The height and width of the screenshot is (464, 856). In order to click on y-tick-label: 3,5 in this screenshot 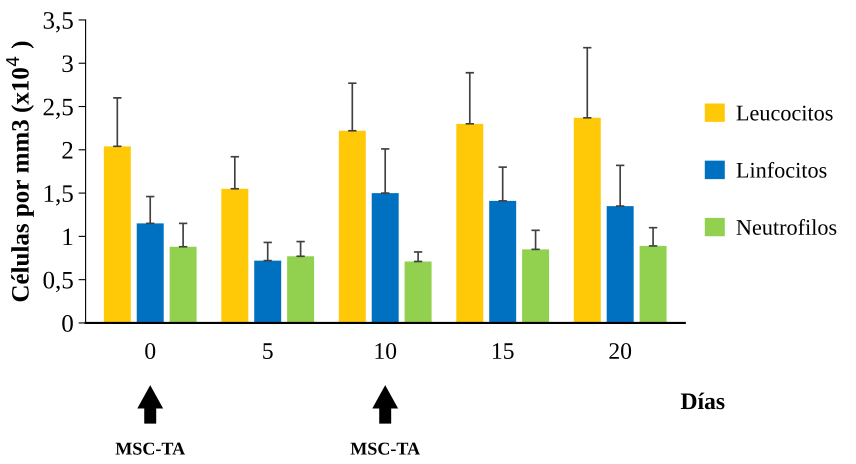, I will do `click(58, 22)`.